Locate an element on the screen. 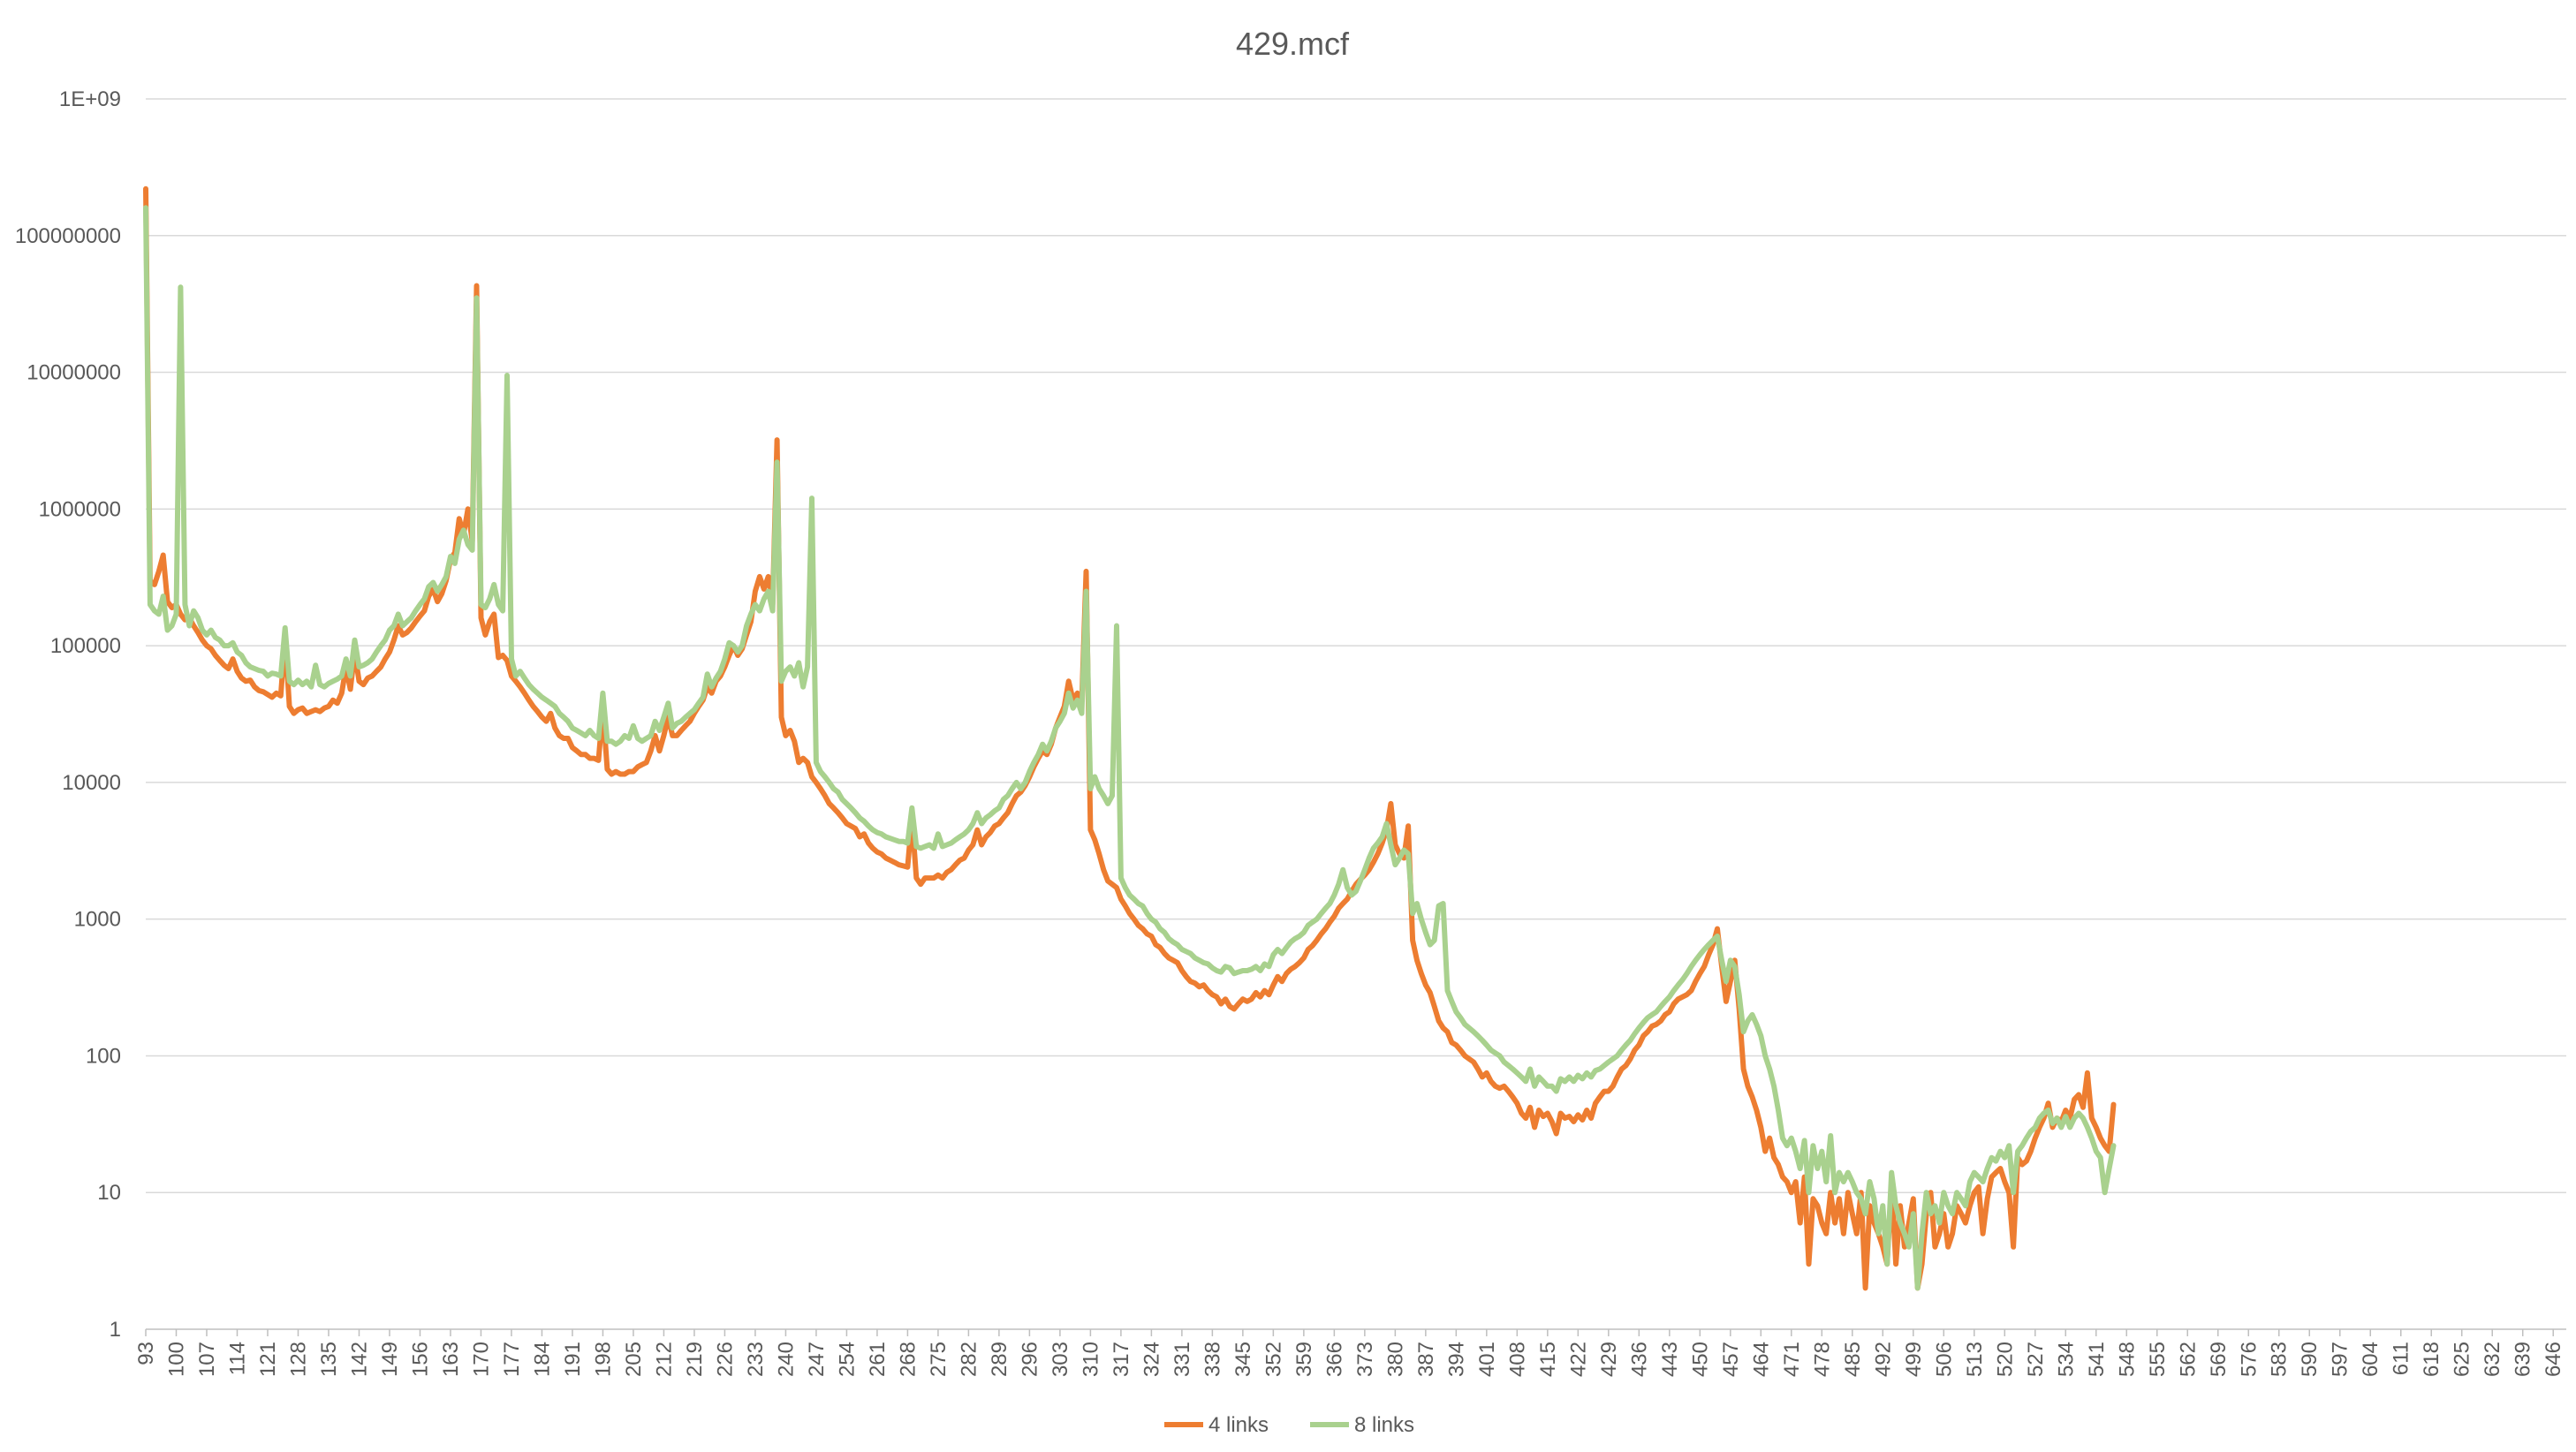 This screenshot has width=2576, height=1452. y-tick-label: 100000000 is located at coordinates (68, 236).